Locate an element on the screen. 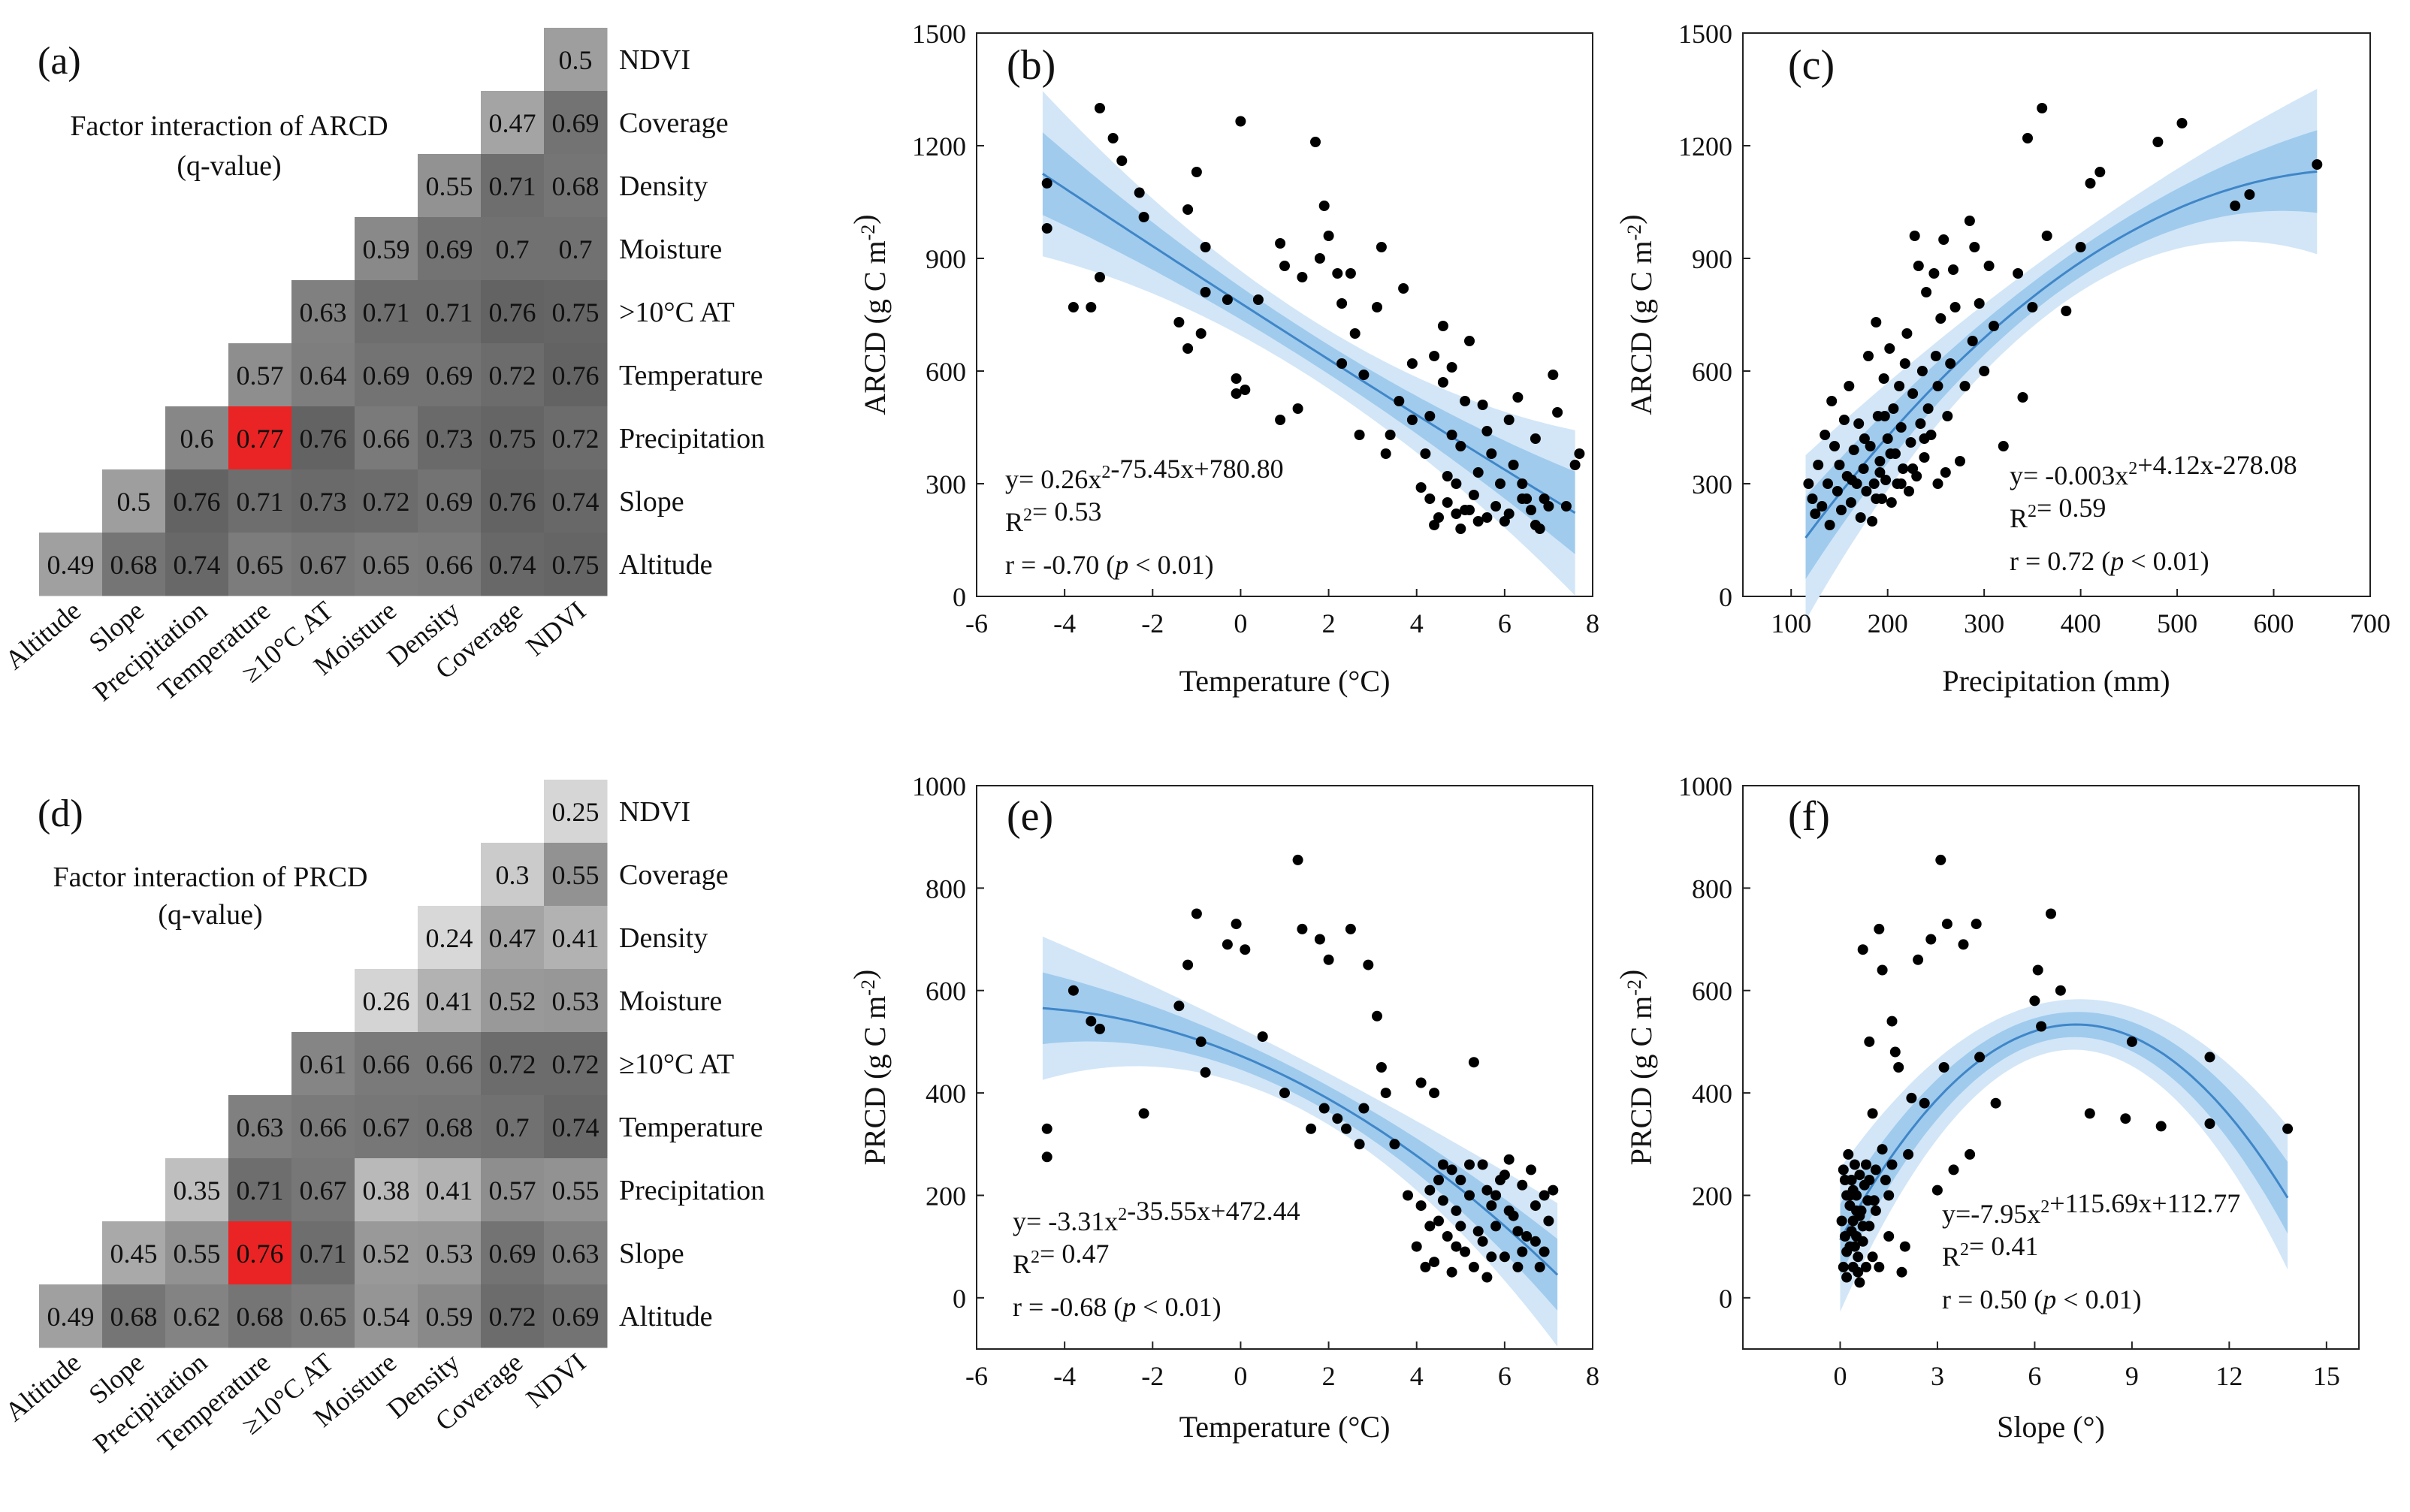 This screenshot has width=2410, height=1512. y-tick-label: 1200 is located at coordinates (1705, 146).